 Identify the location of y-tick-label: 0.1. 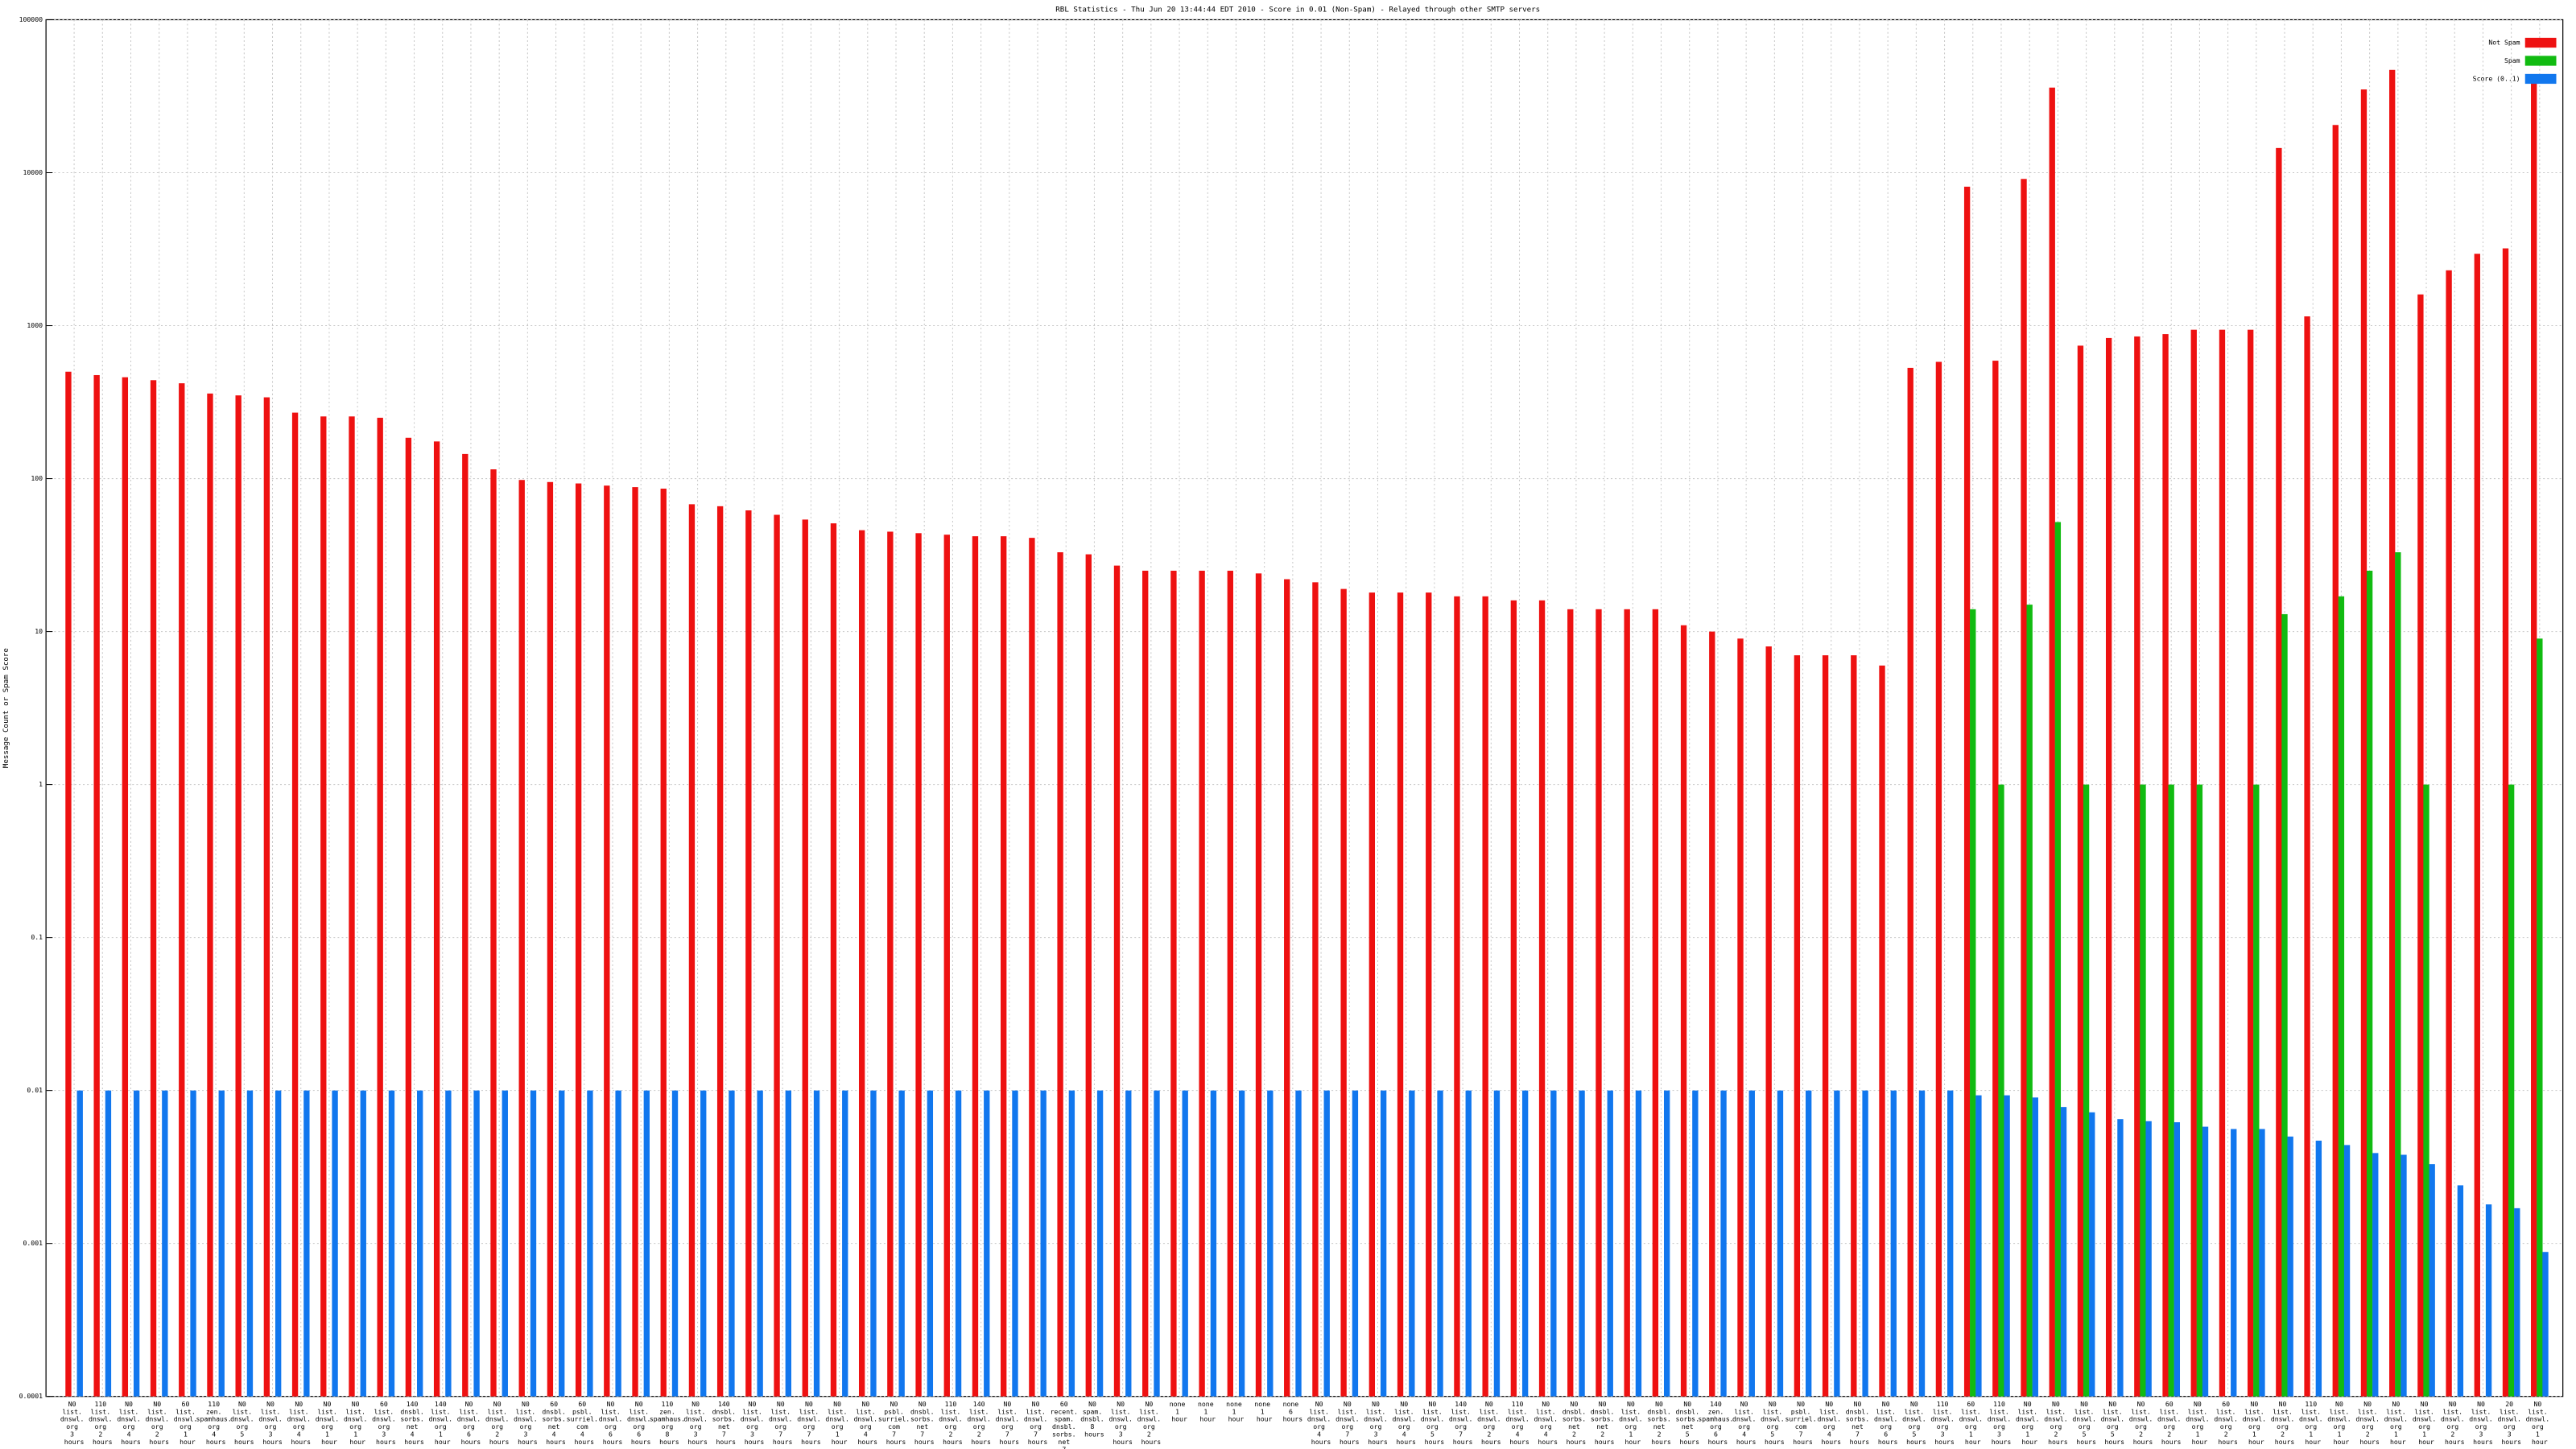
(37, 937).